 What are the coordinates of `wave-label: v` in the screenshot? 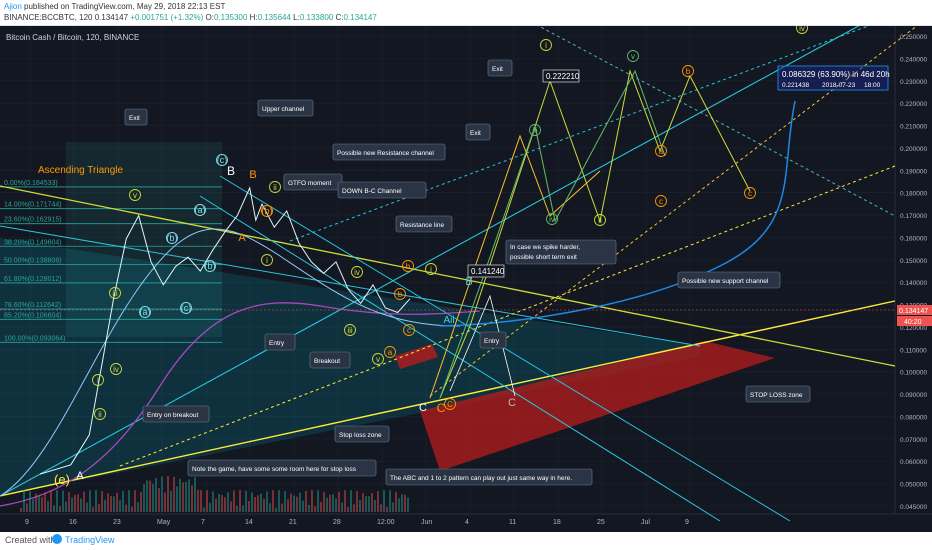 It's located at (135, 195).